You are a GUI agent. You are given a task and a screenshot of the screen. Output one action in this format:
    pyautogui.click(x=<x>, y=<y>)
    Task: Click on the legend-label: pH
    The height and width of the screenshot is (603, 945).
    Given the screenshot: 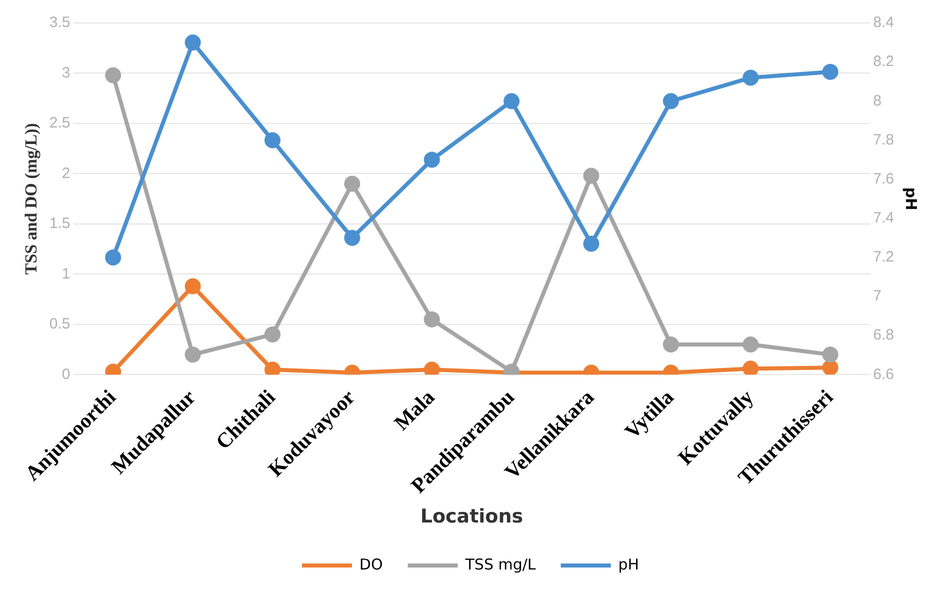 What is the action you would take?
    pyautogui.click(x=629, y=564)
    